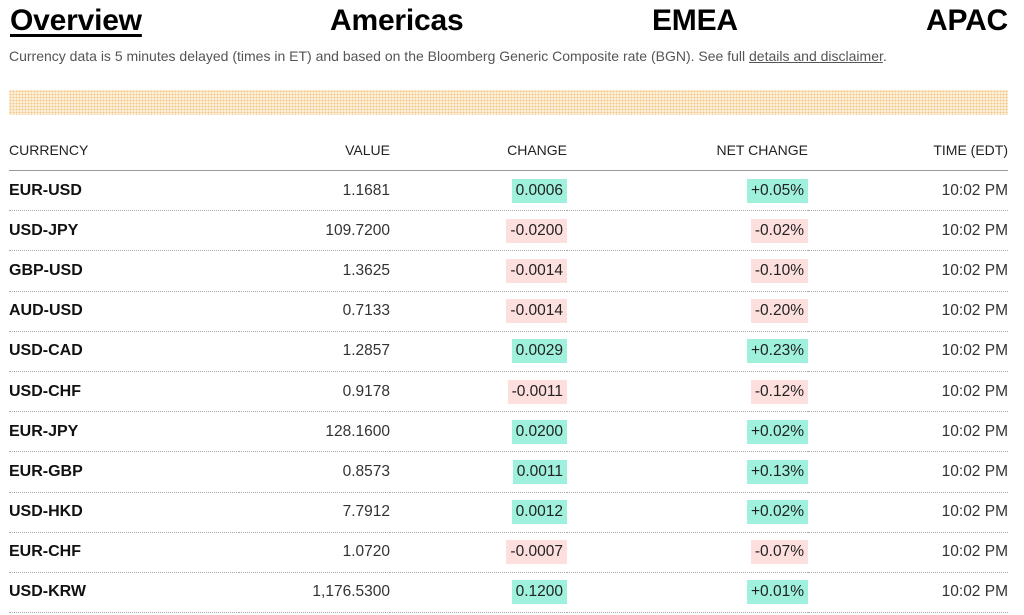 This screenshot has height=615, width=1024. I want to click on tab-apac: APAC, so click(967, 20).